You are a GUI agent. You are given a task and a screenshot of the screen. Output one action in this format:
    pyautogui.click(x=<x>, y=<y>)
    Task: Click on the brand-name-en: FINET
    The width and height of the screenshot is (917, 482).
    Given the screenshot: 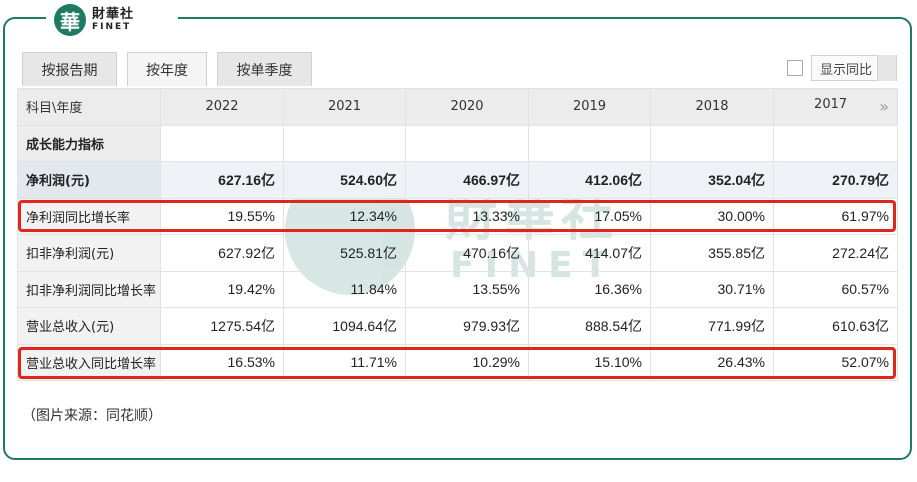 What is the action you would take?
    pyautogui.click(x=112, y=27)
    